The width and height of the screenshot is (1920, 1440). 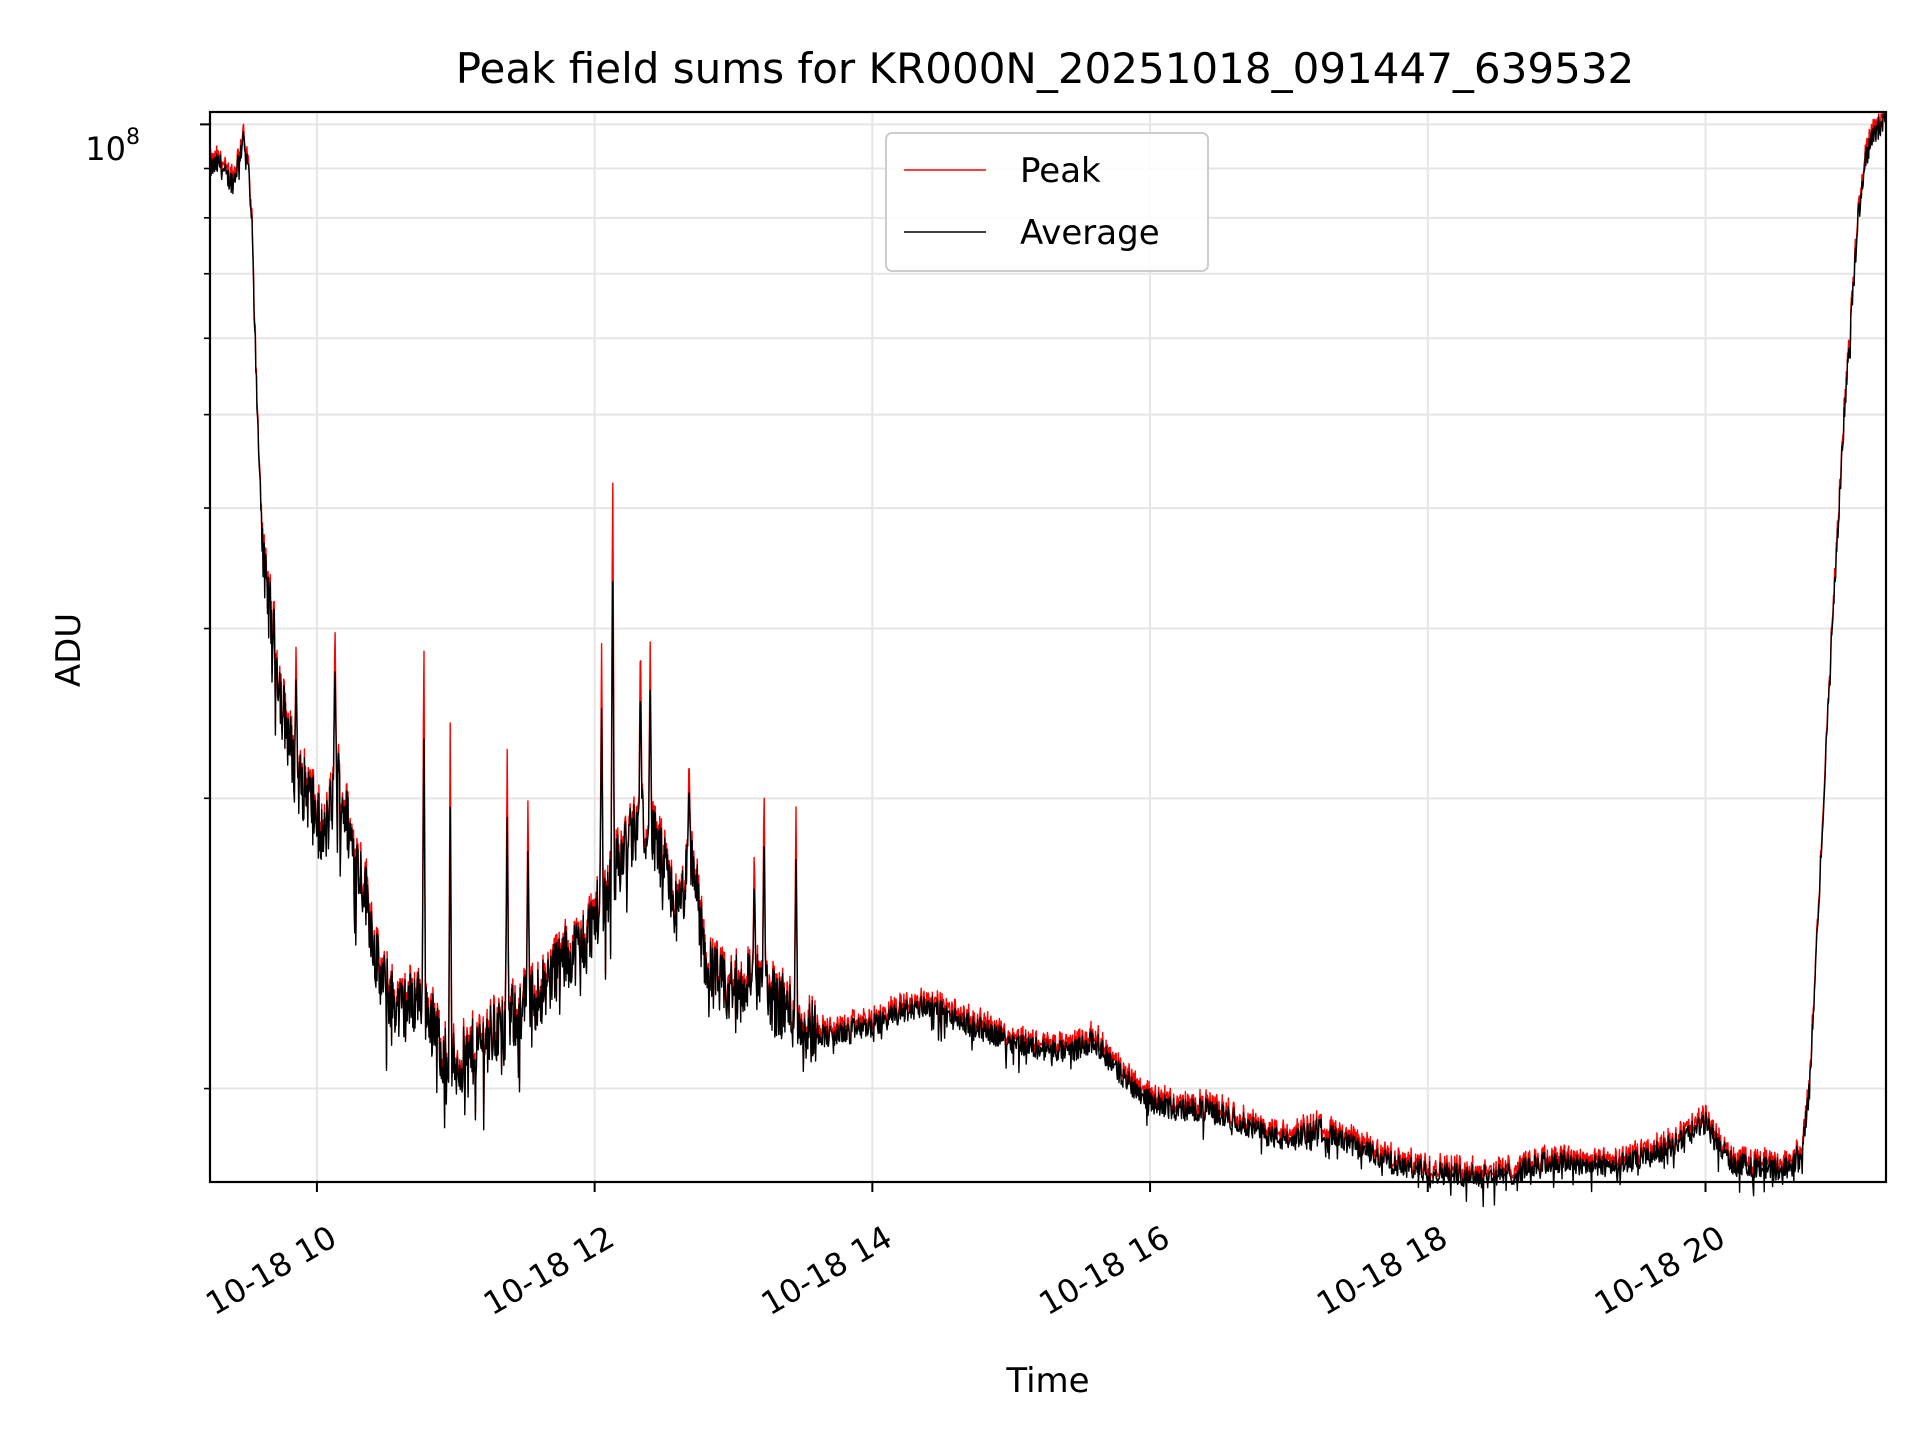 I want to click on y-axis-label: ADU, so click(x=69, y=650).